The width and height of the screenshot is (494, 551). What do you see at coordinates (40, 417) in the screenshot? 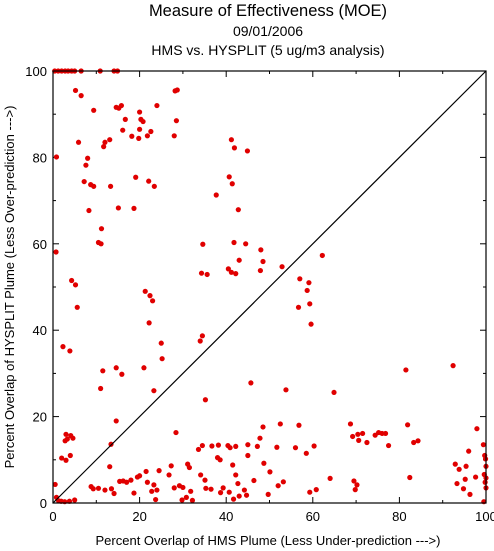
I see `y-tick-label: 20` at bounding box center [40, 417].